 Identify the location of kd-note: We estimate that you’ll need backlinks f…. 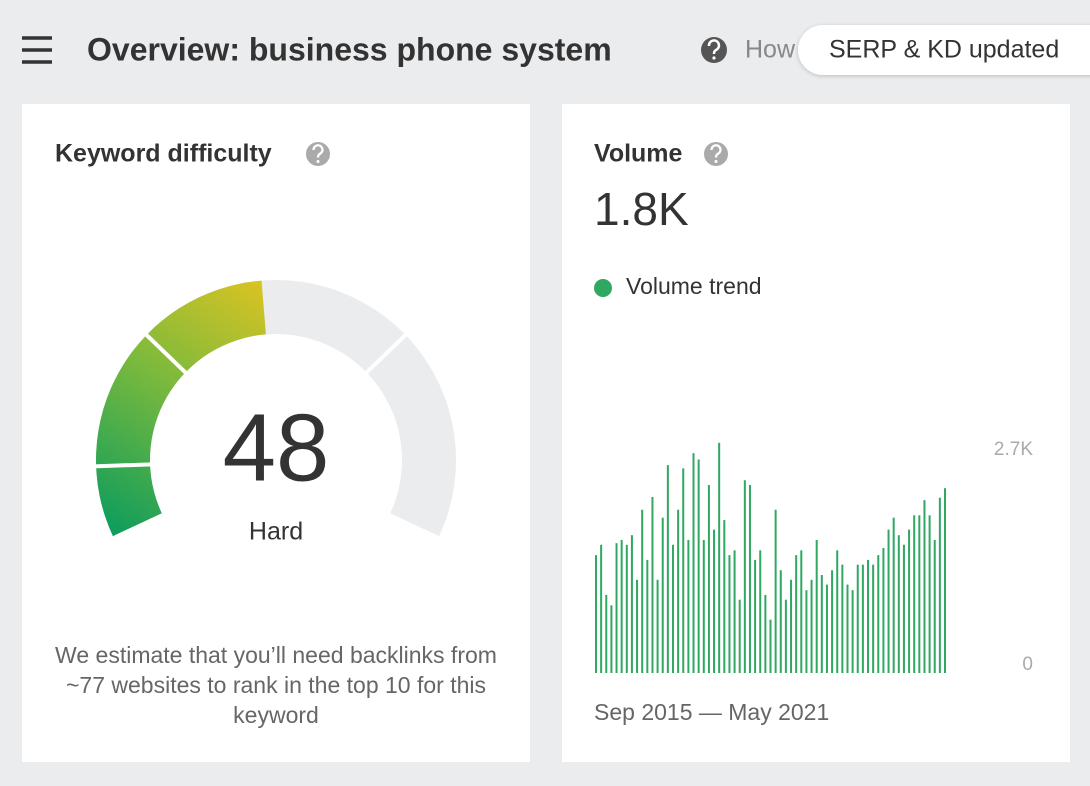
(276, 685).